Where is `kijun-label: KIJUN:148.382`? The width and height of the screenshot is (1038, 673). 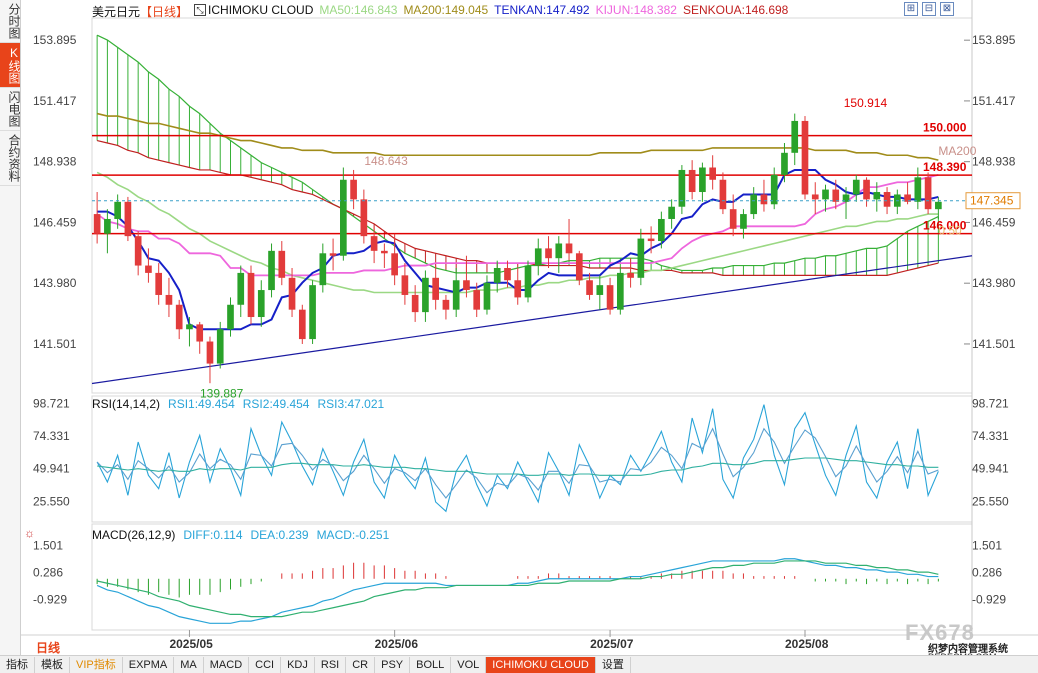 kijun-label: KIJUN:148.382 is located at coordinates (636, 10).